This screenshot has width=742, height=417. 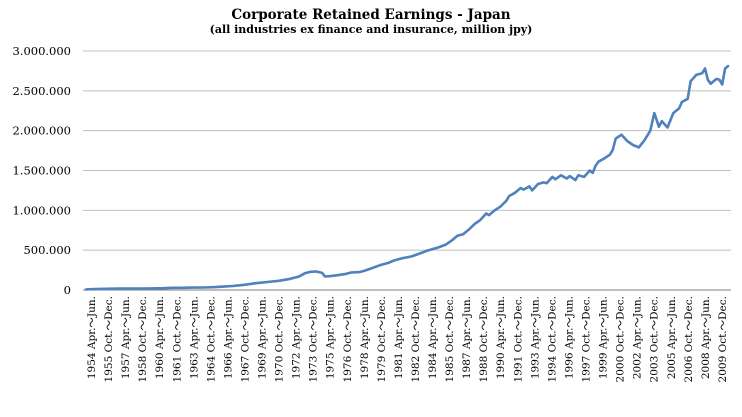 I want to click on x-tick-label: 2008 Apr.～Jun., so click(x=706, y=337).